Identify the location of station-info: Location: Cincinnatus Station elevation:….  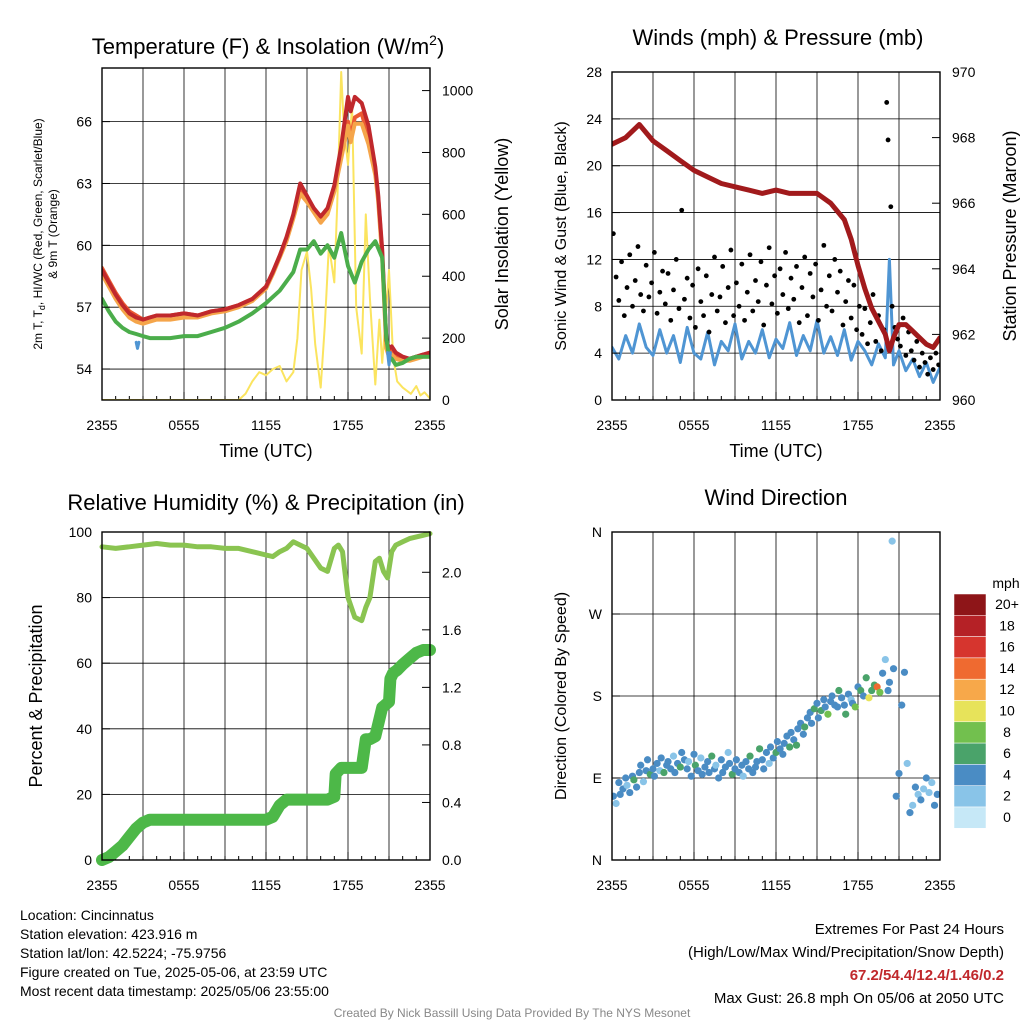
(174, 953).